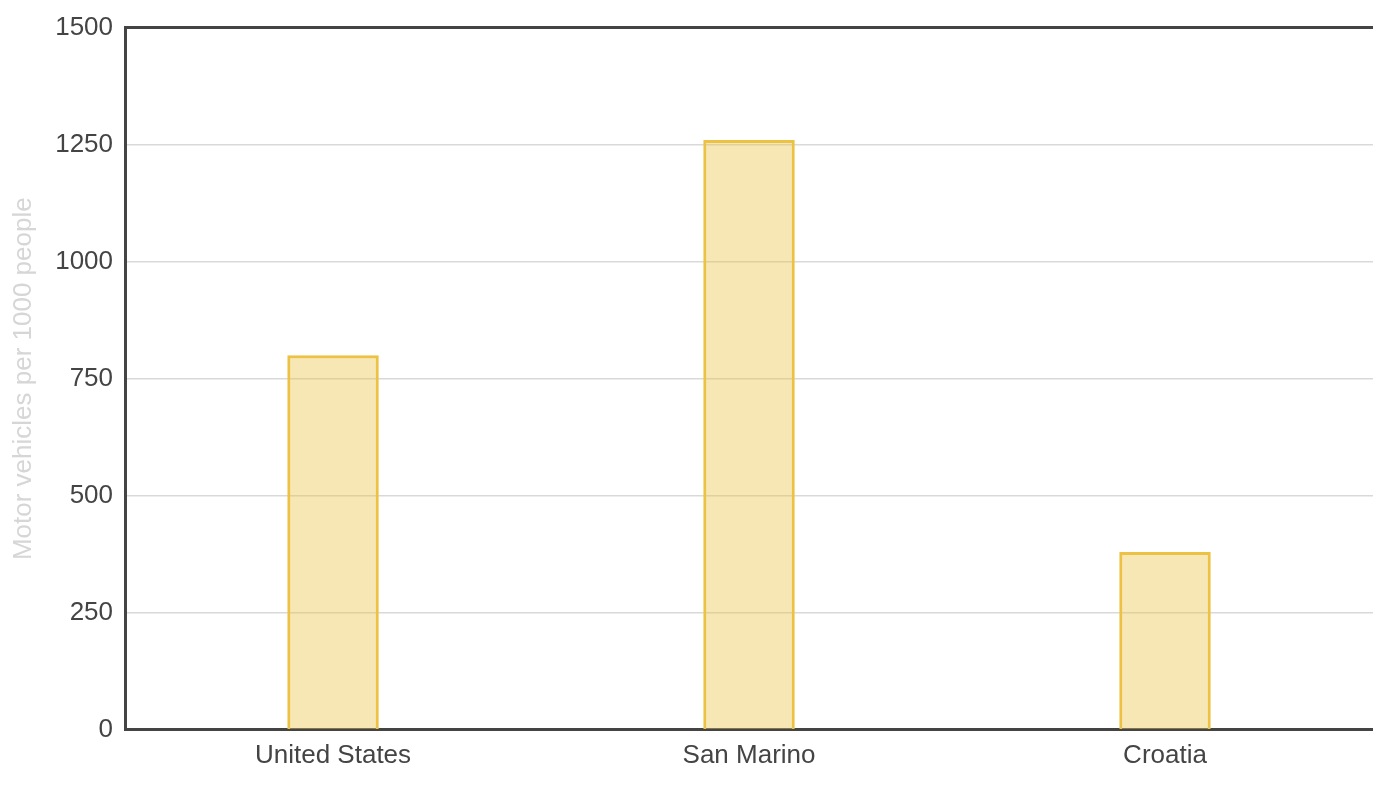 The width and height of the screenshot is (1373, 785). Describe the element at coordinates (84, 259) in the screenshot. I see `y-tick-label: 1000` at that location.